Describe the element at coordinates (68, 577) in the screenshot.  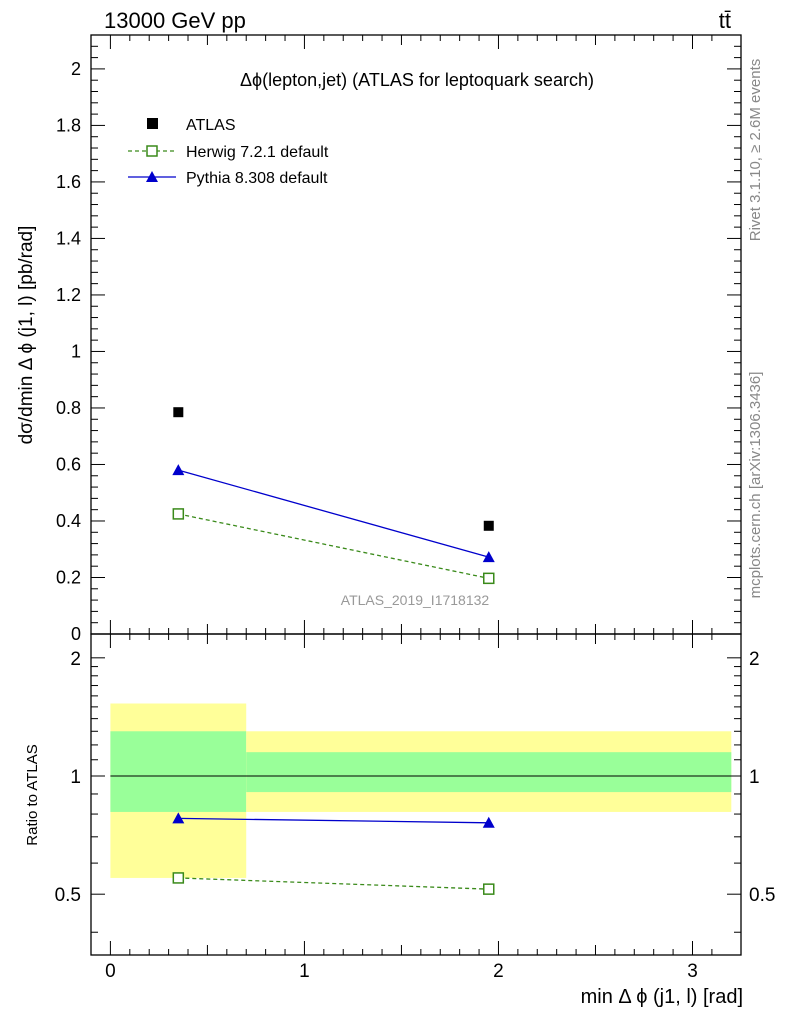
I see `main-y-tick-label: 0.2` at that location.